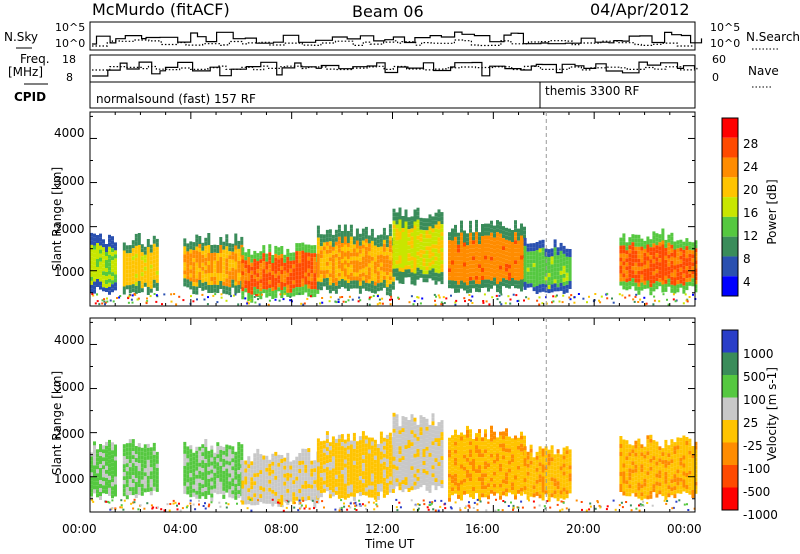  I want to click on velocity-cbar-tick-0: 1000, so click(758, 354).